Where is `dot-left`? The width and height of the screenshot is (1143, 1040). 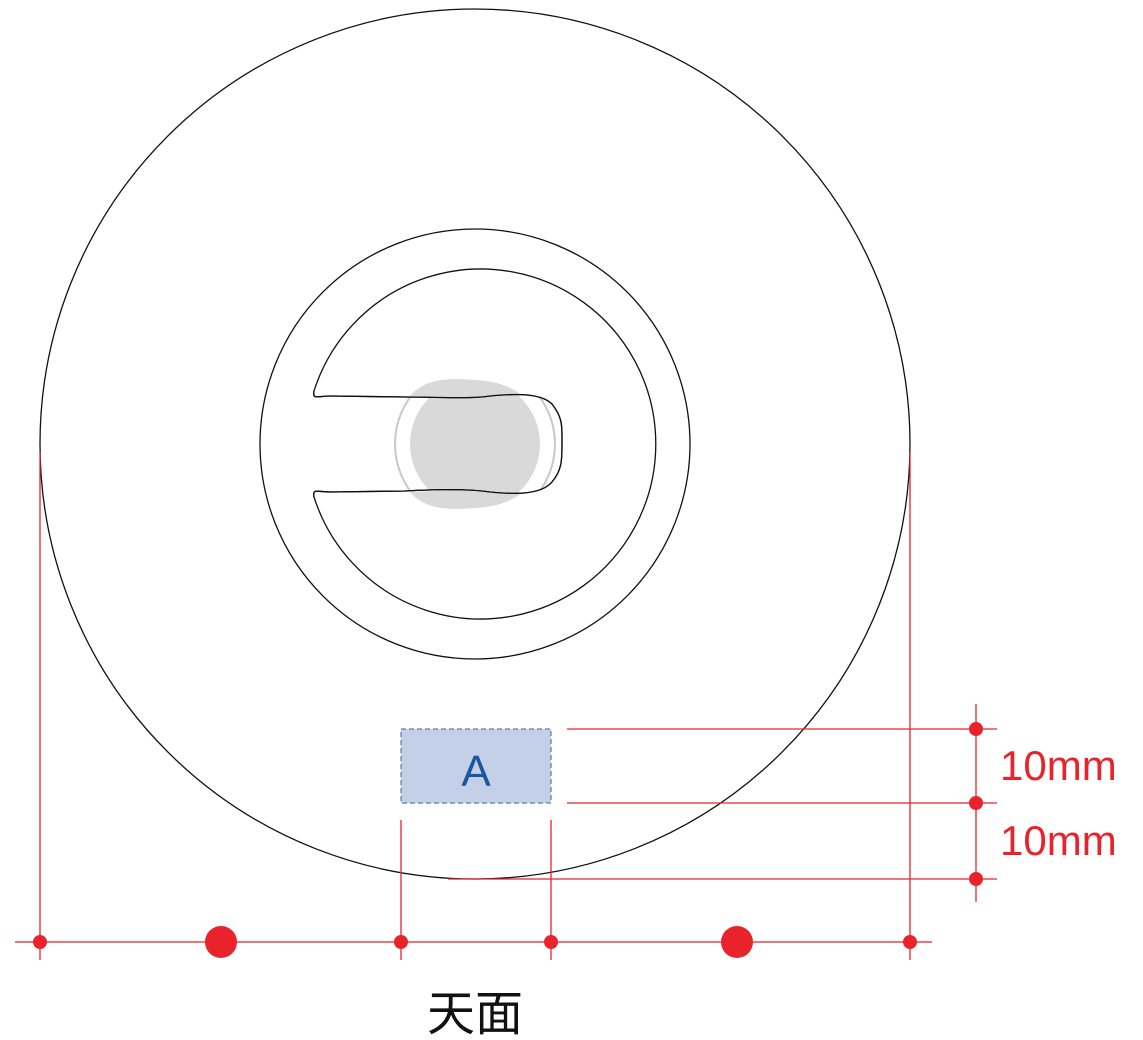 dot-left is located at coordinates (40, 942).